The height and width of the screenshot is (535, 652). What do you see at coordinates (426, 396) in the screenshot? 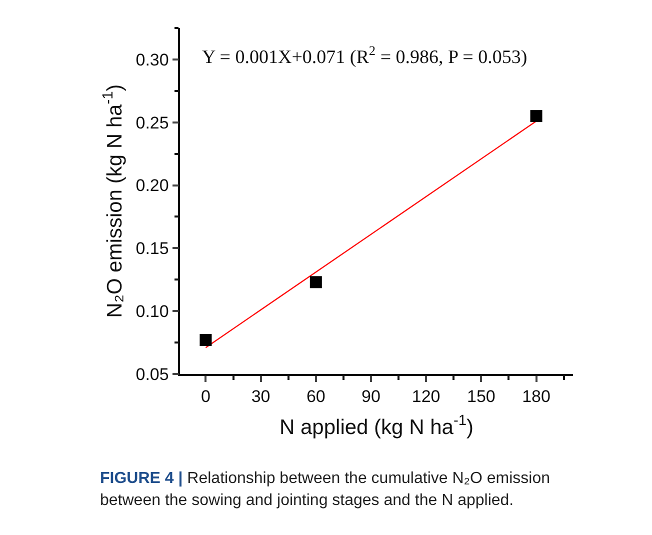
I see `x-tick-label: 120` at bounding box center [426, 396].